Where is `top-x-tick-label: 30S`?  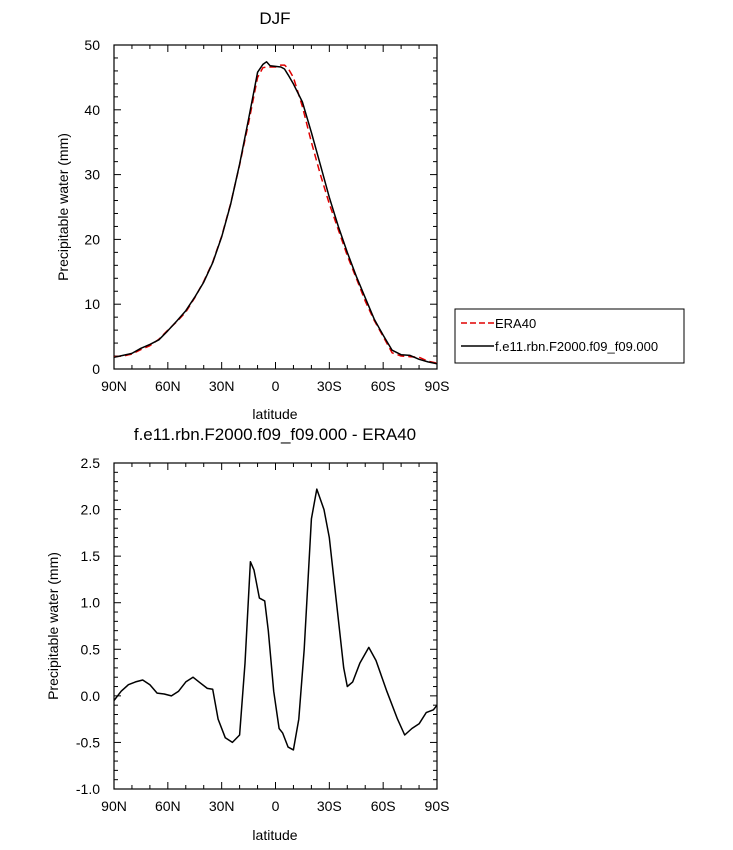
top-x-tick-label: 30S is located at coordinates (329, 386).